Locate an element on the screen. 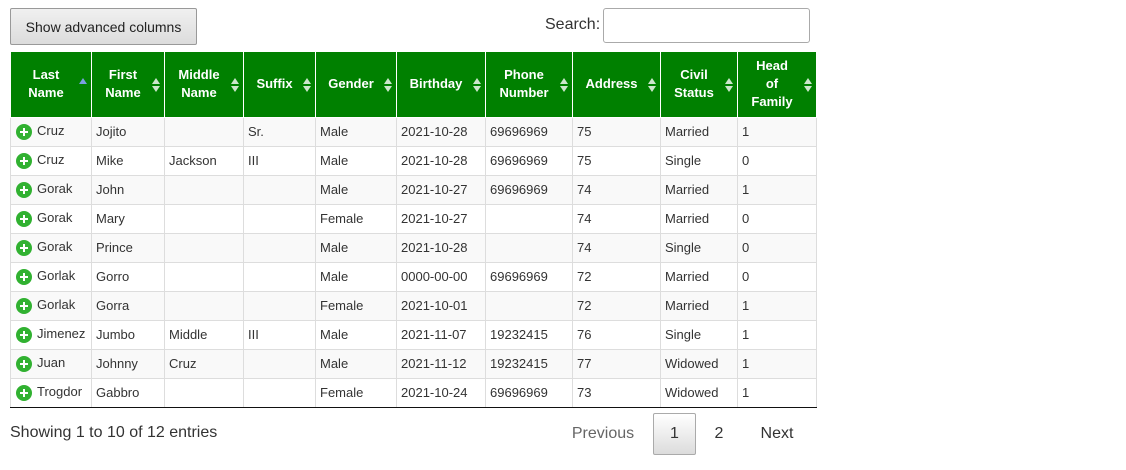  table-cell: Gorro is located at coordinates (128, 276).